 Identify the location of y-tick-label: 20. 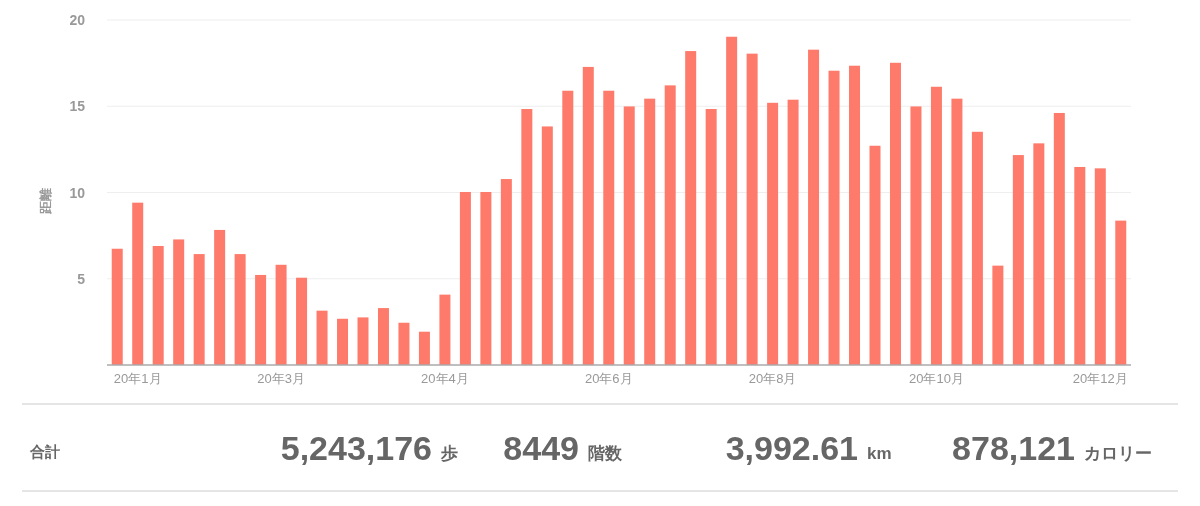
(77, 20).